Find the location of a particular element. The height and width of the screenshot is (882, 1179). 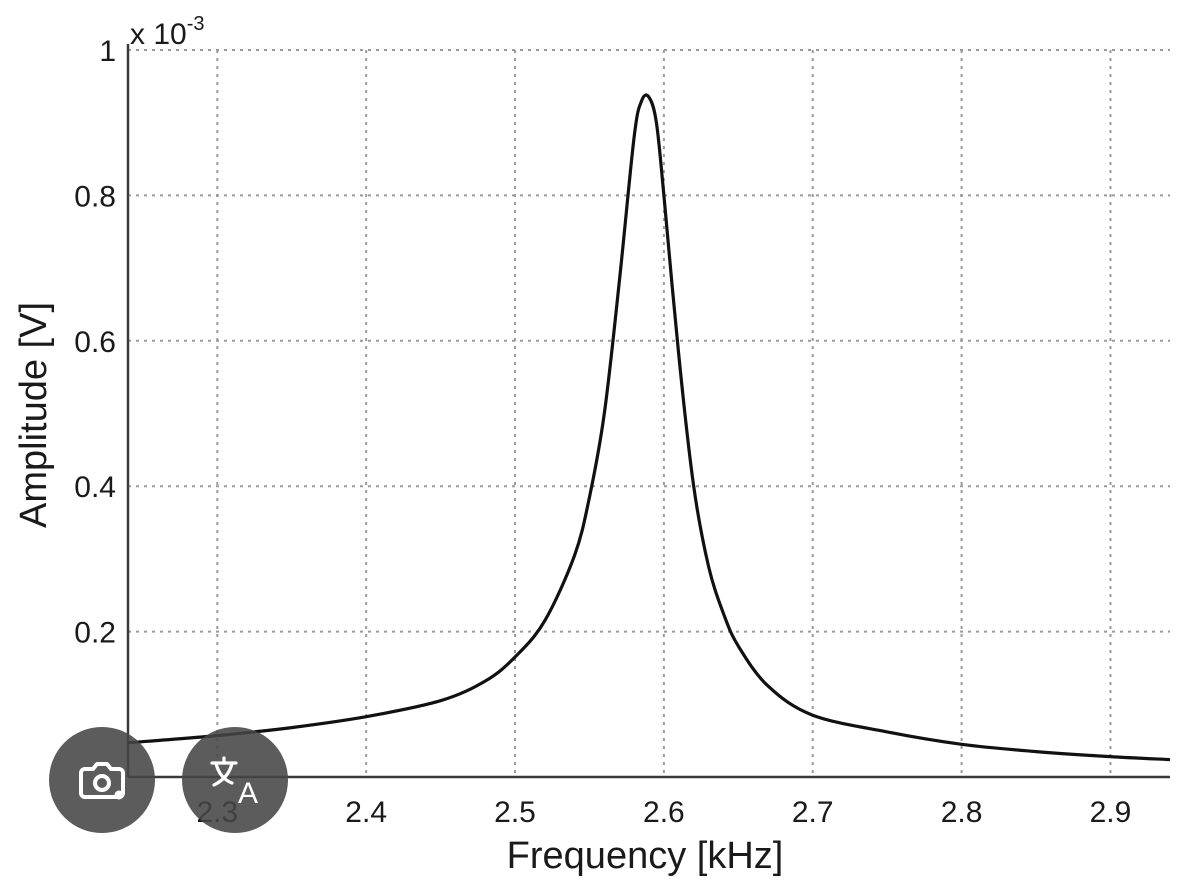

x-tick-label: 2.5 is located at coordinates (515, 812).